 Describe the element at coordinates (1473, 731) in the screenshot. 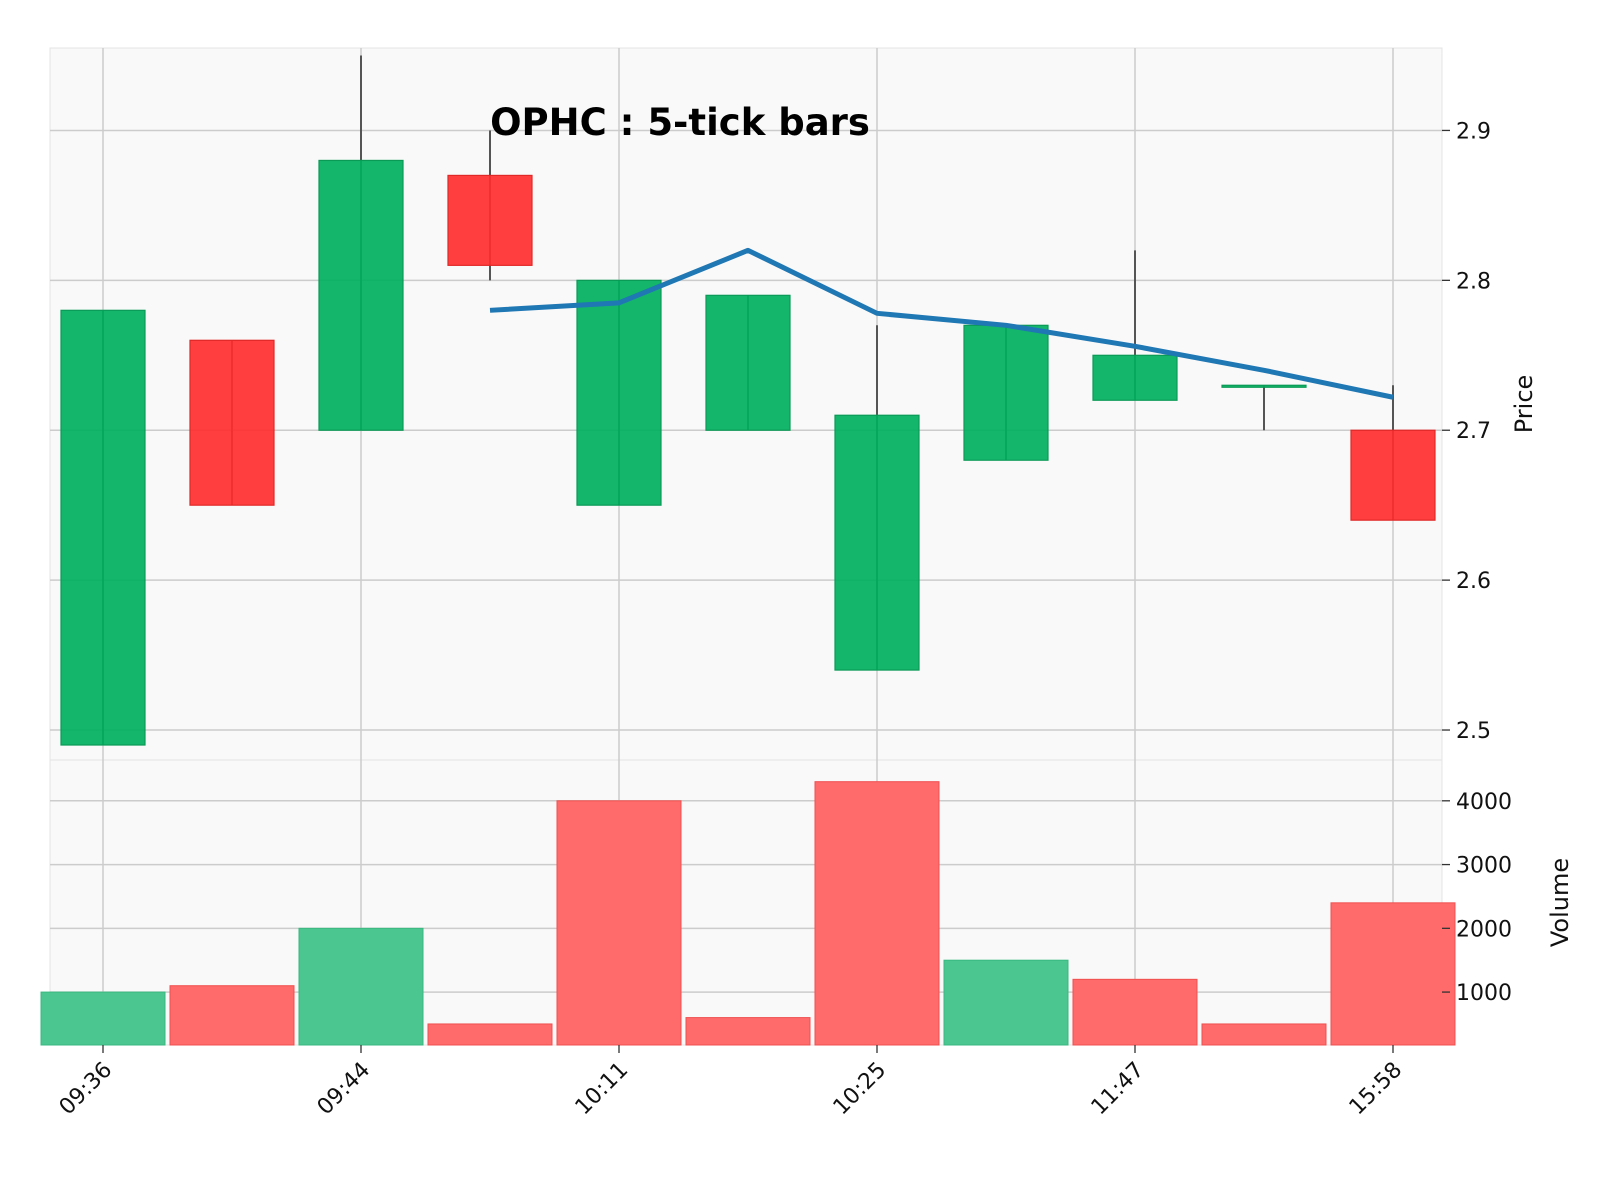

I see `price-tick-label: 2.5` at that location.